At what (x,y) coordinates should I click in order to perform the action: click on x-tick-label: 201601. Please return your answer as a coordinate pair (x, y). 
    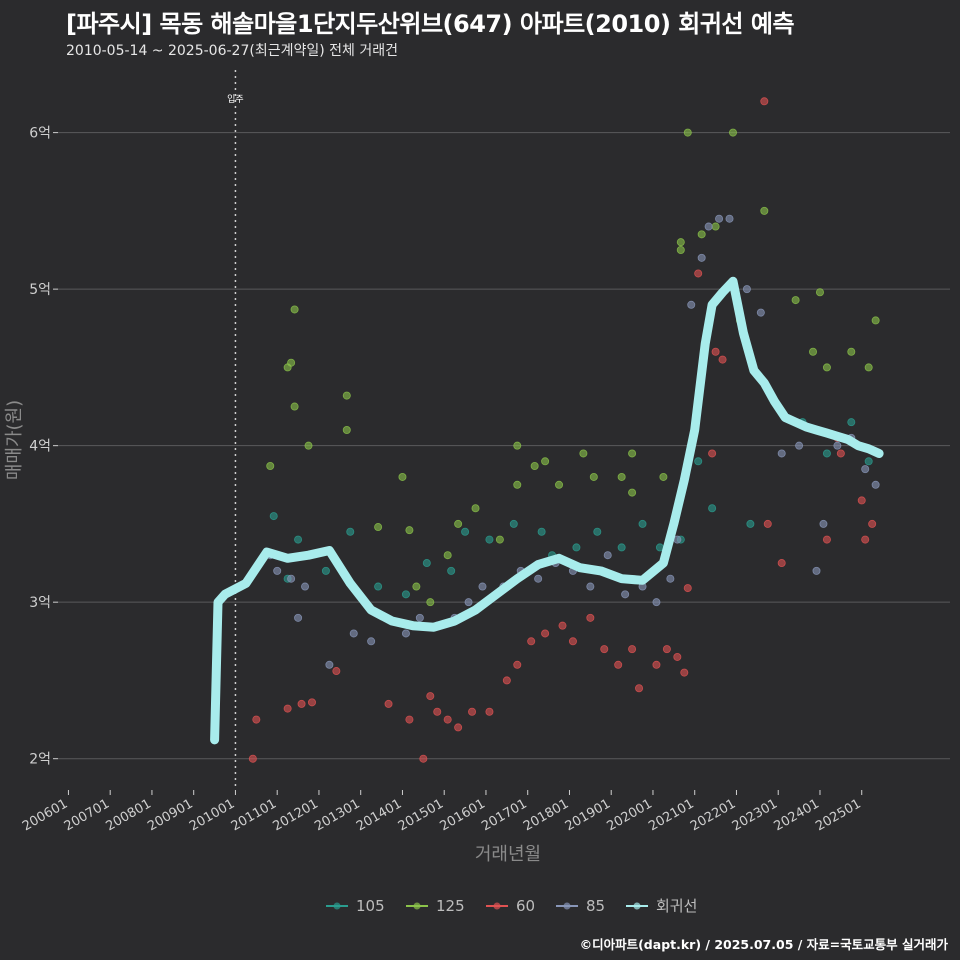
    Looking at the image, I should click on (462, 815).